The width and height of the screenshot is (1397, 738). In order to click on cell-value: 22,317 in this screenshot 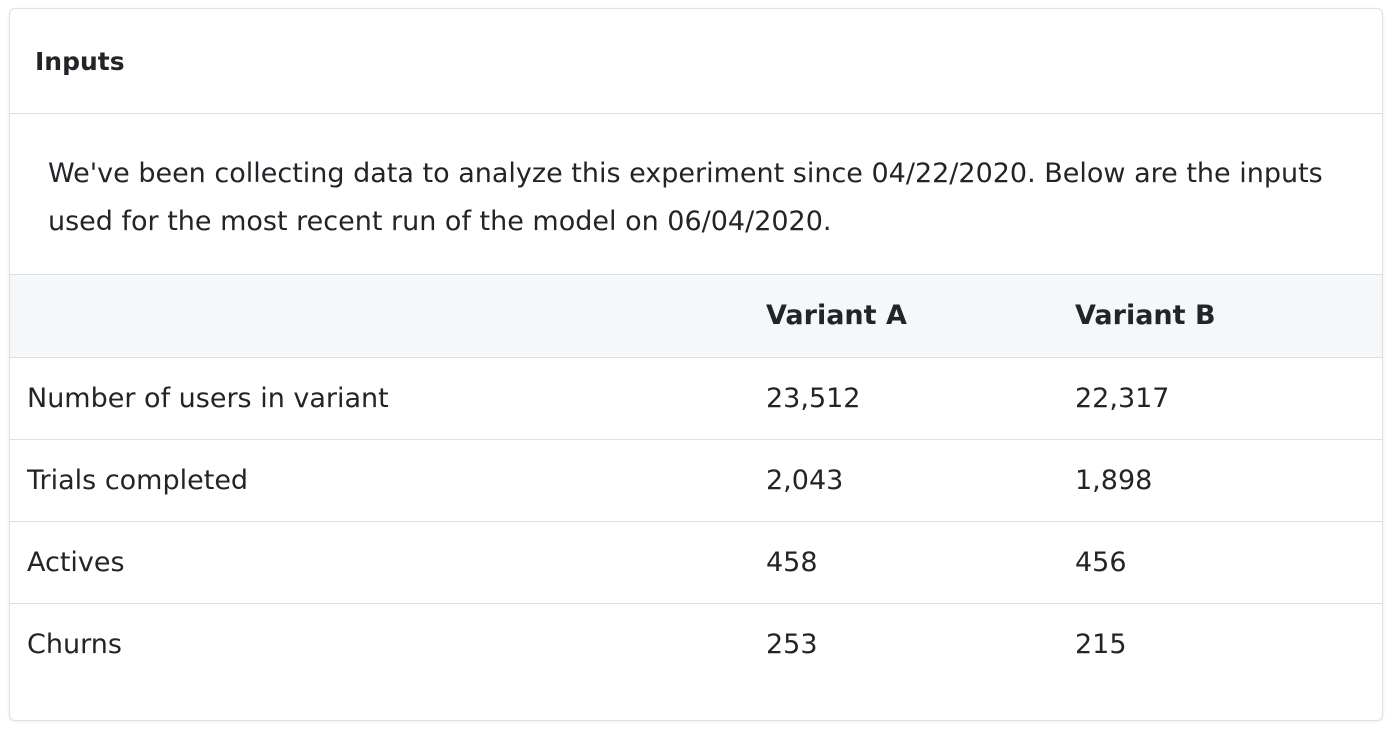, I will do `click(1228, 398)`.